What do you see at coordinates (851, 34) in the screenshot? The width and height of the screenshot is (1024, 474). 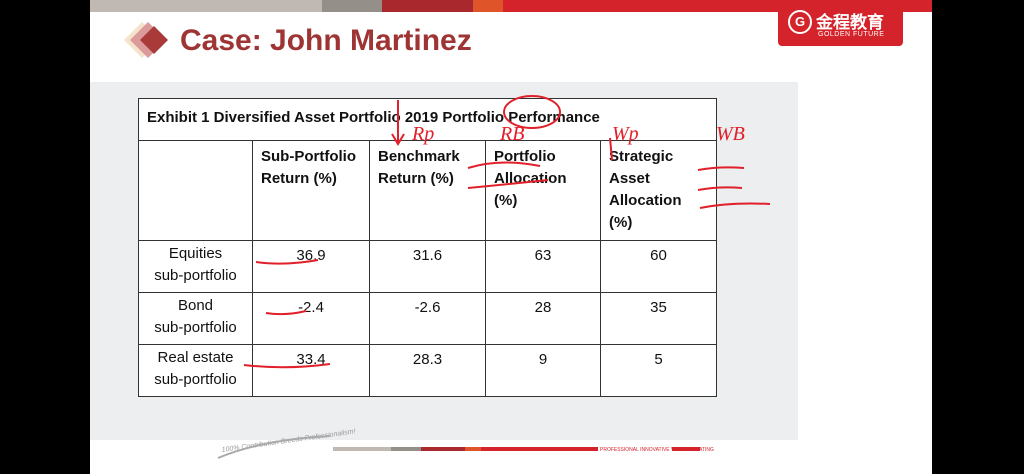 I see `logo-en: GOLDEN FUTURE` at bounding box center [851, 34].